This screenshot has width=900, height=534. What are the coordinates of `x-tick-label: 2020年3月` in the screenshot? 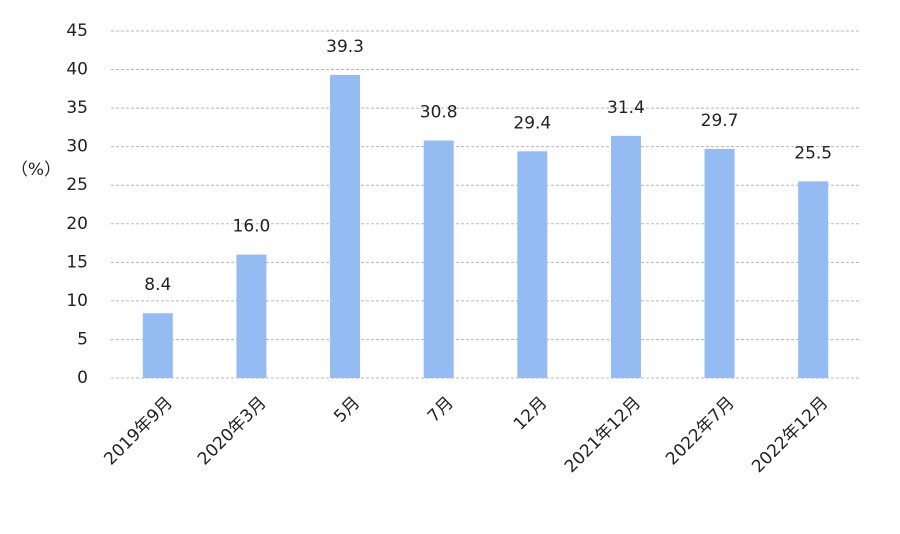 It's located at (232, 431).